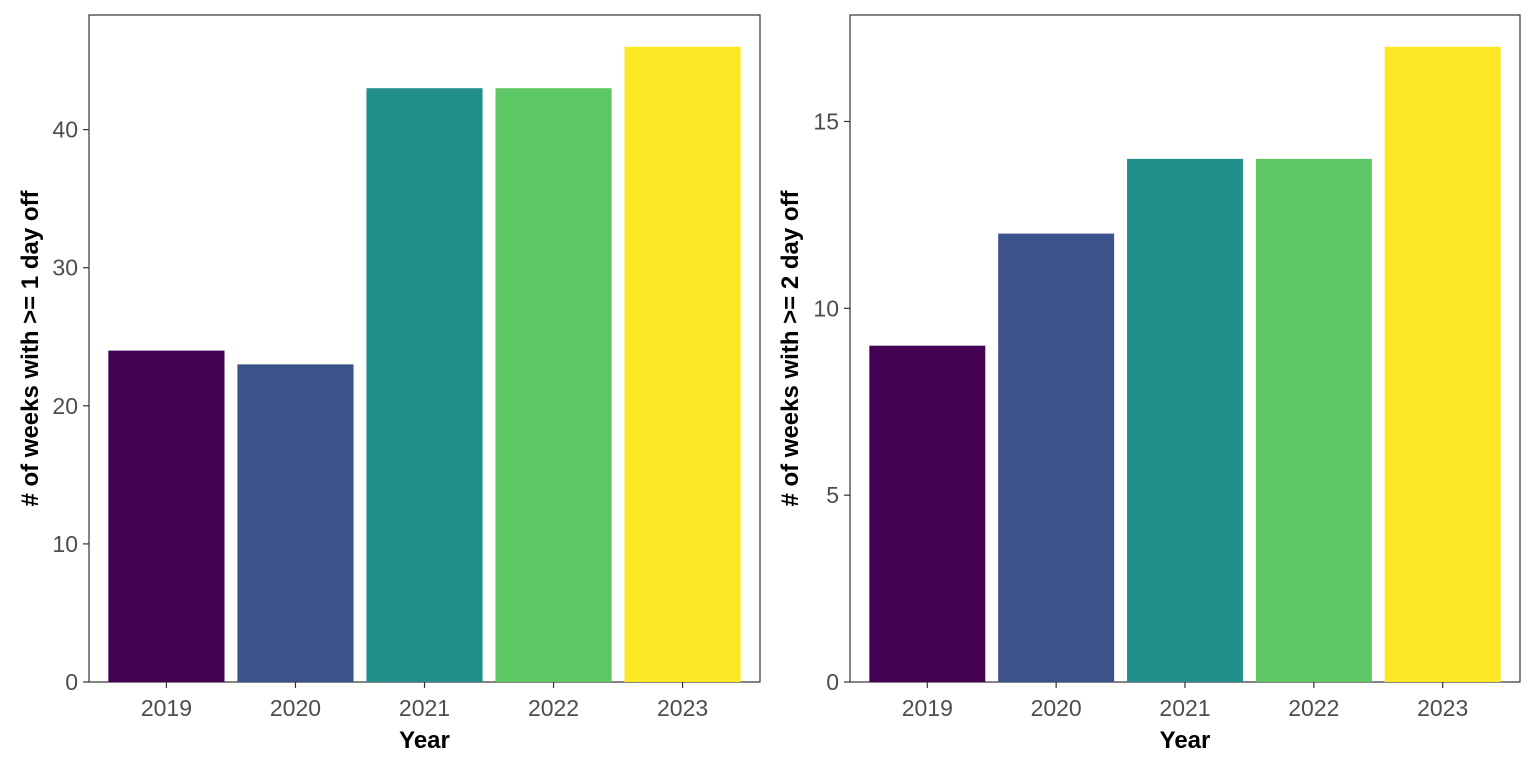  What do you see at coordinates (790, 347) in the screenshot?
I see `y-axis-title: # of weeks with >= 2 day off` at bounding box center [790, 347].